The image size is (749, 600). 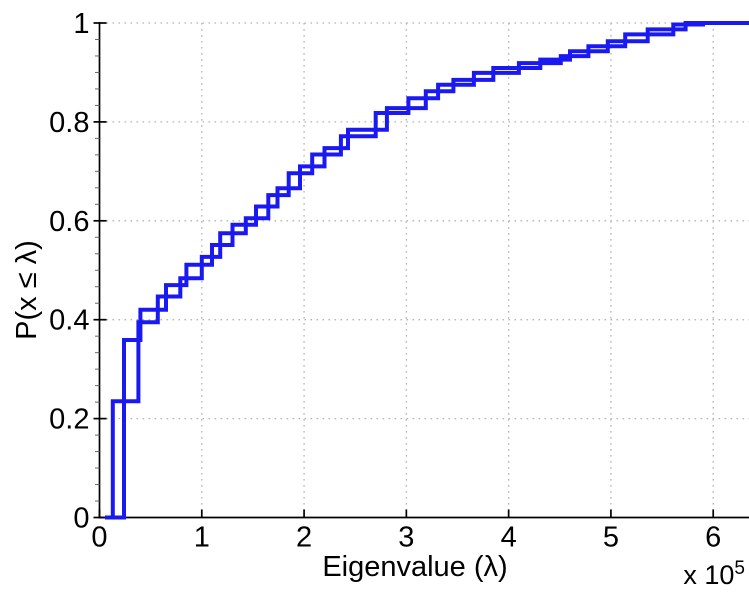 What do you see at coordinates (709, 575) in the screenshot?
I see `exponent-prefix: x 10` at bounding box center [709, 575].